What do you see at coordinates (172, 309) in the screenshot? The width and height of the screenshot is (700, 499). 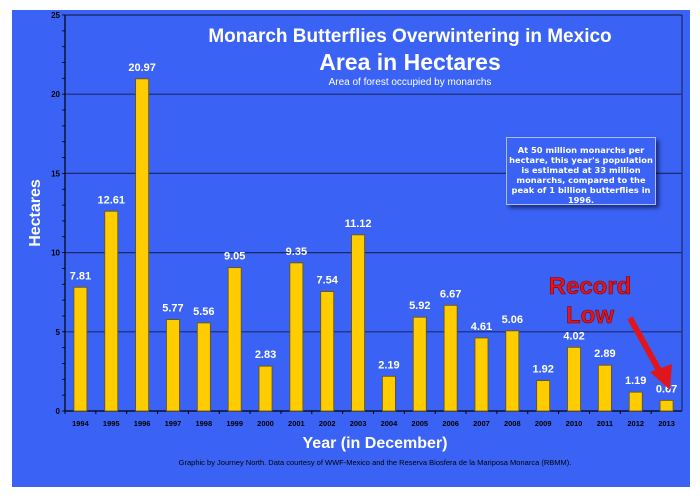 I see `data-label: 5.77` at bounding box center [172, 309].